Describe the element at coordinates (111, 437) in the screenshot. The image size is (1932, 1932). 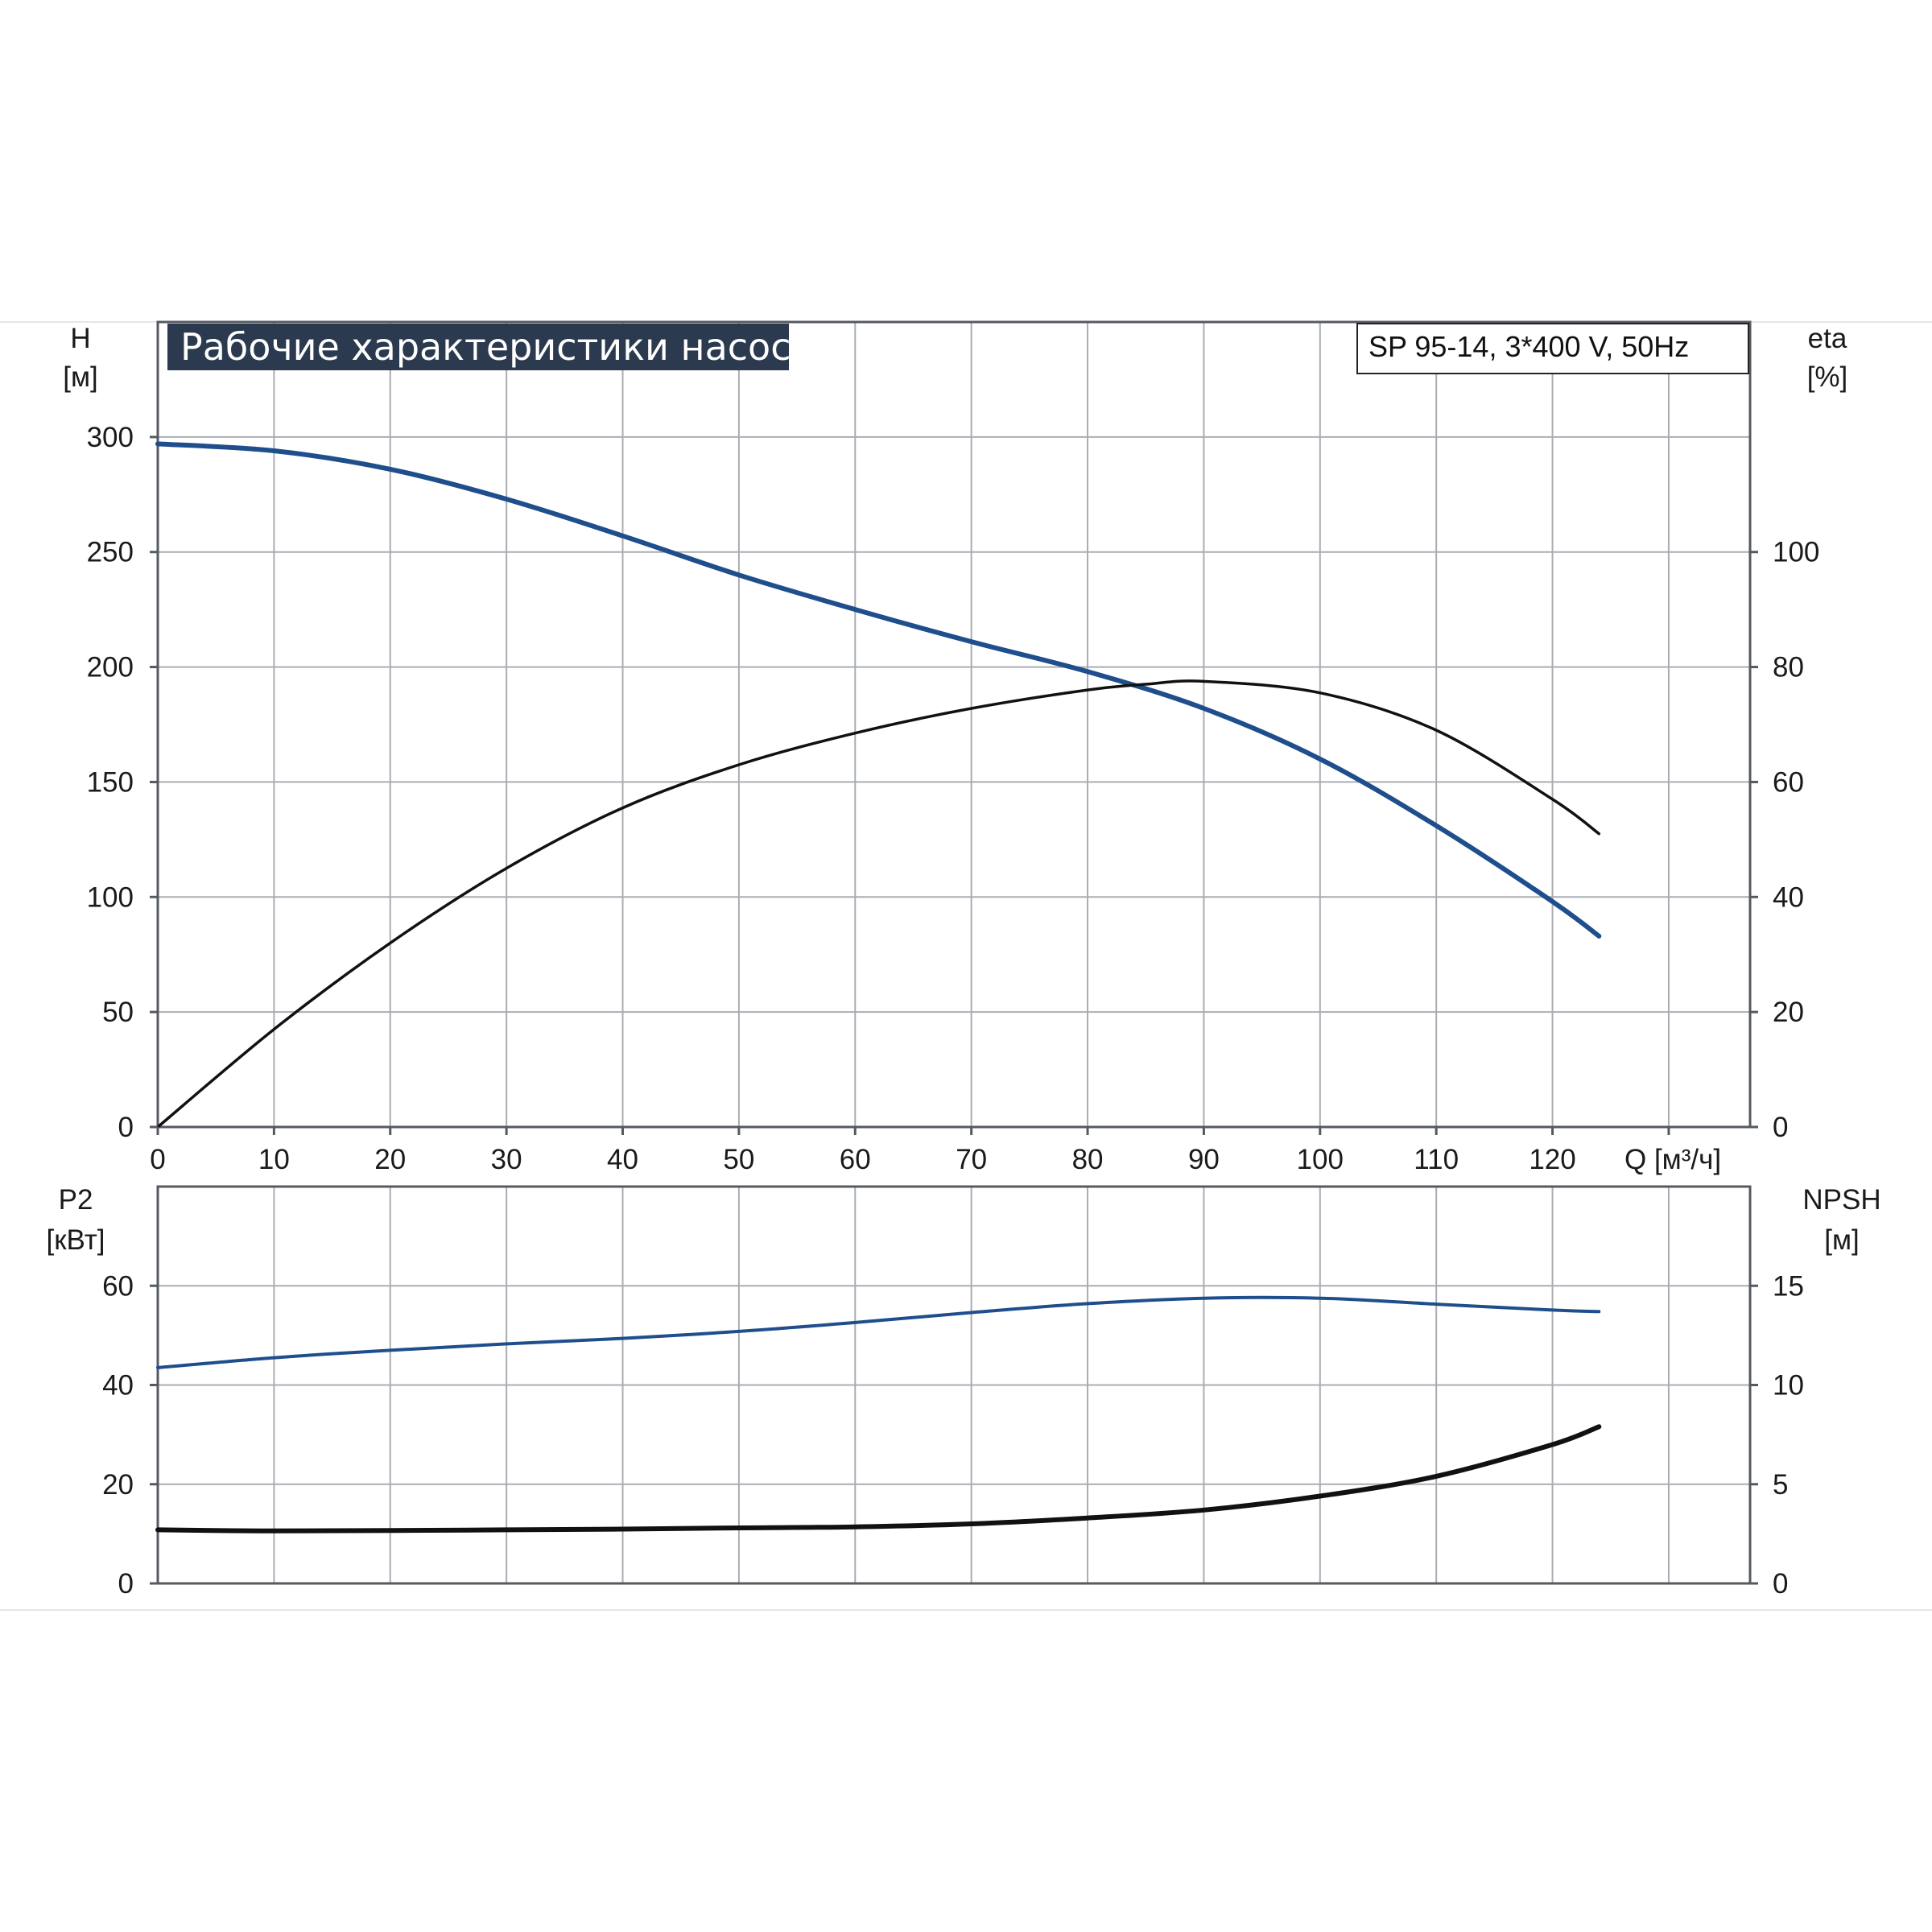
I see `y-tick-label: 300` at that location.